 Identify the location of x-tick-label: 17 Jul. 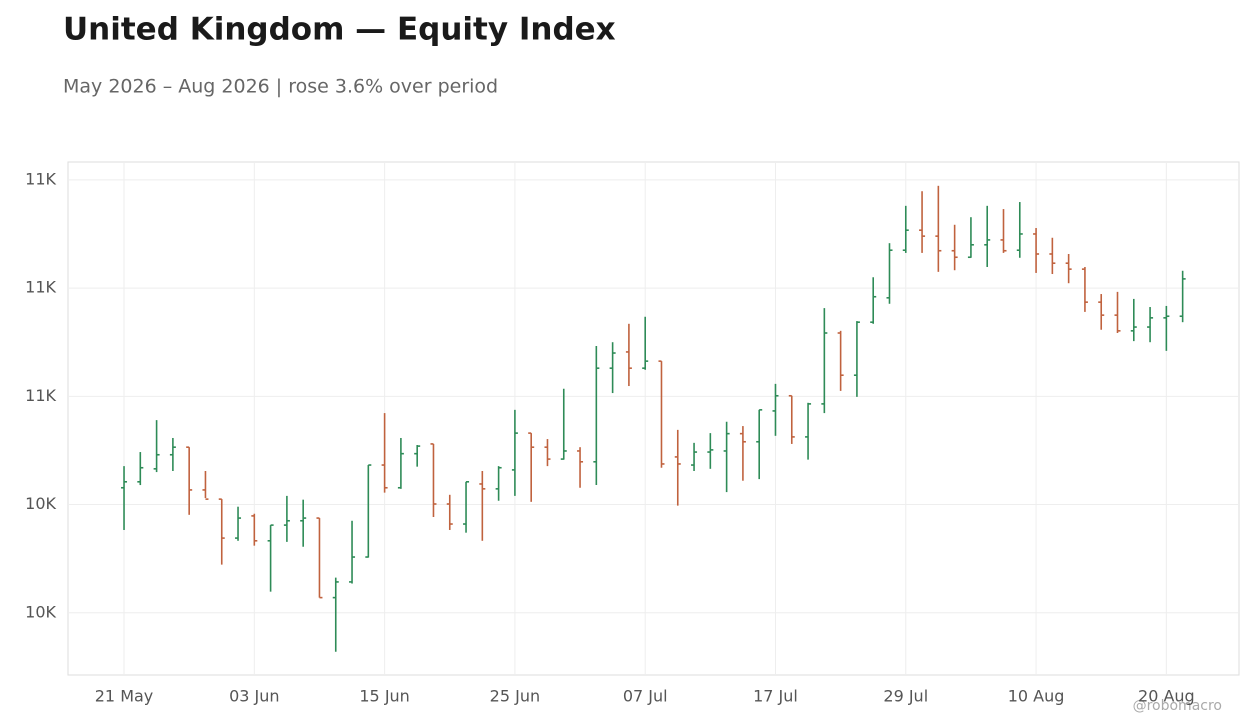
(775, 696).